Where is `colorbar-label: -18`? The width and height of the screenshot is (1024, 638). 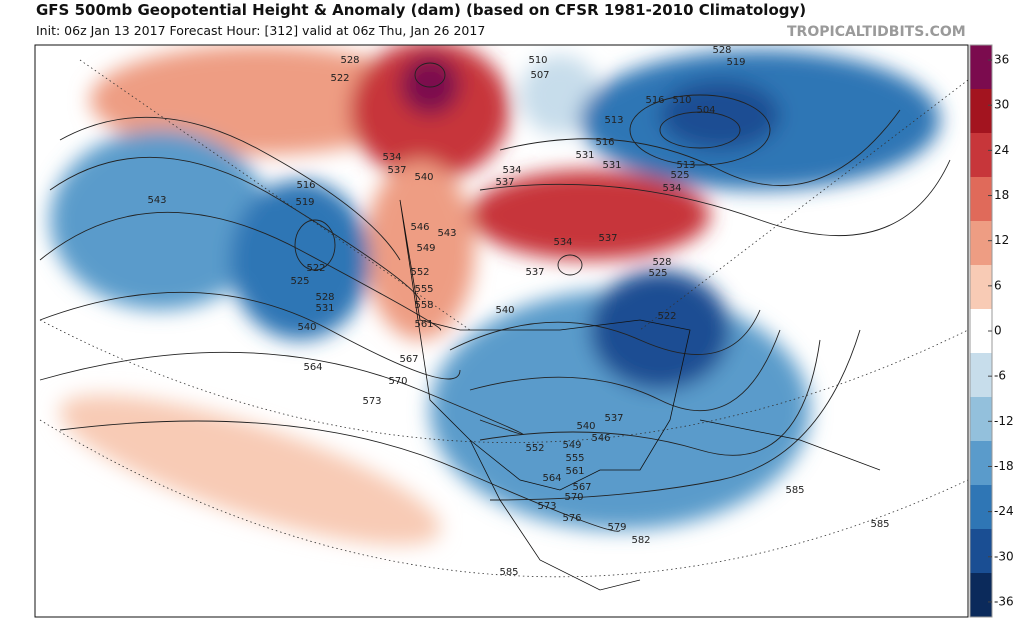 colorbar-label: -18 is located at coordinates (1004, 466).